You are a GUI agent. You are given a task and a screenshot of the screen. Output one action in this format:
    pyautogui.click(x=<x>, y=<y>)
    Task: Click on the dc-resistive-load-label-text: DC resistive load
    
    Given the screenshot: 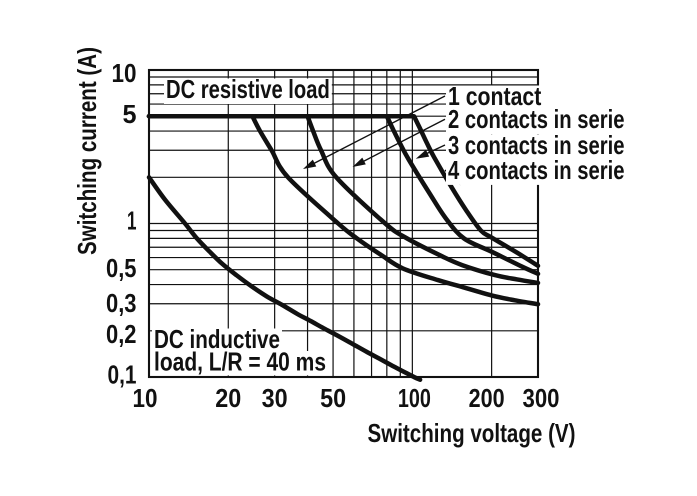 What is the action you would take?
    pyautogui.click(x=248, y=89)
    